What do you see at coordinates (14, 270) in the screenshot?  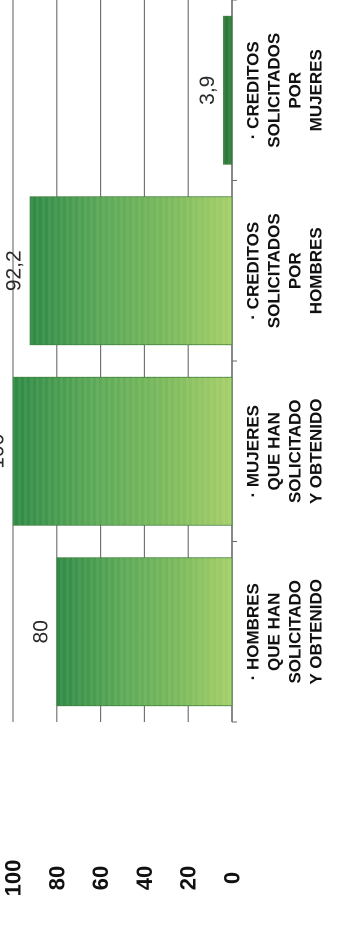 I see `data-label: 92,2` at bounding box center [14, 270].